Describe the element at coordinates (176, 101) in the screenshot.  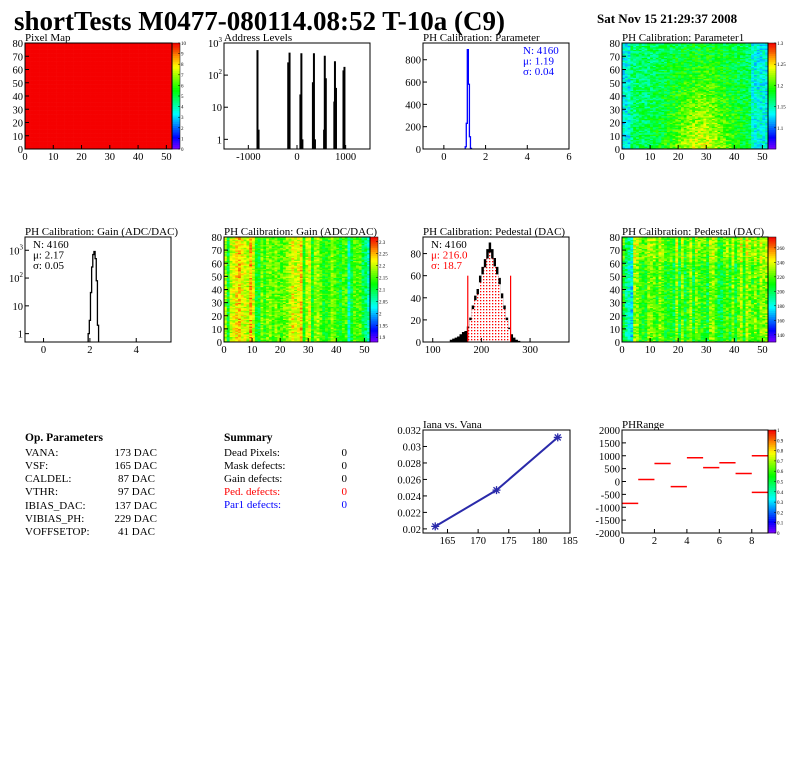
I see `palette-bin` at that location.